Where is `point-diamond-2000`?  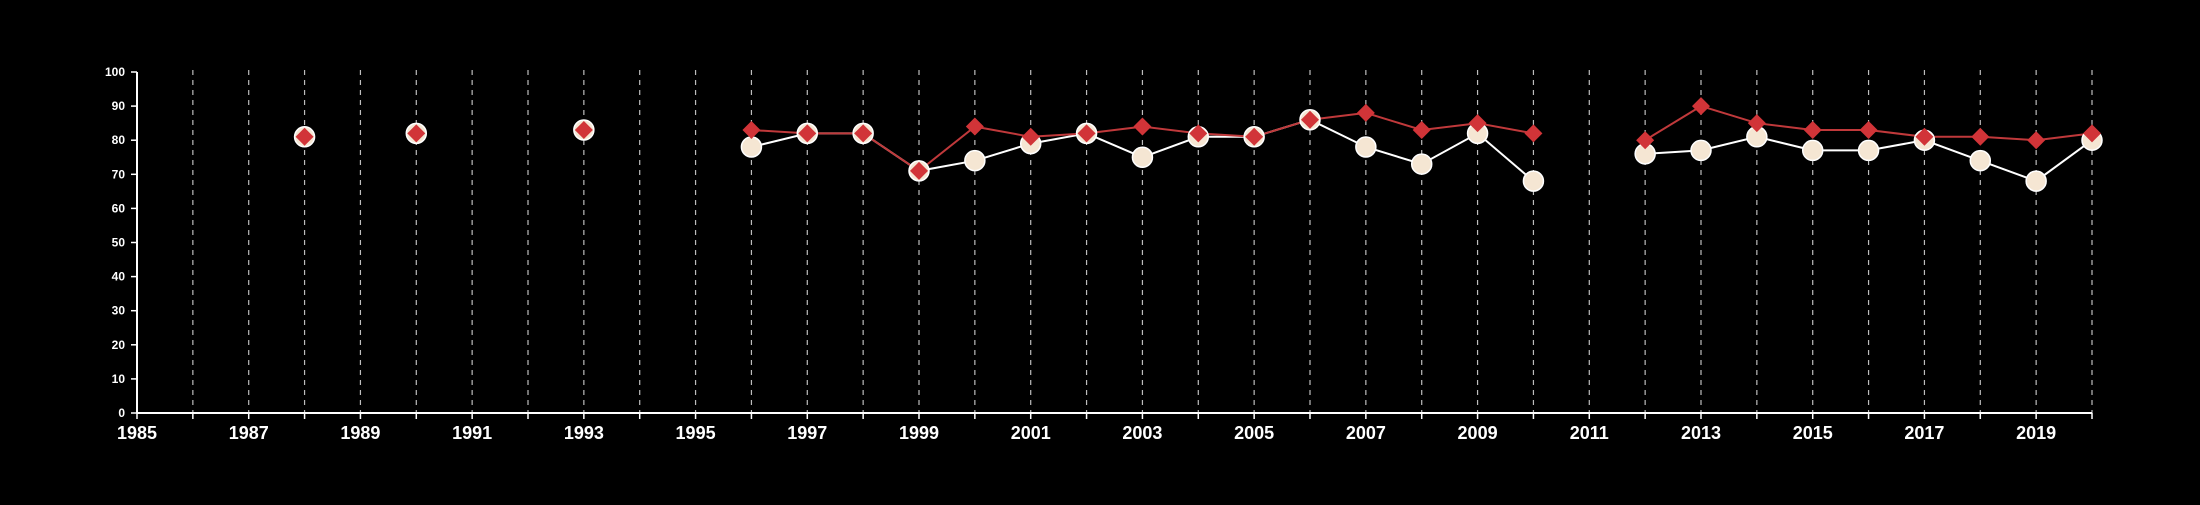
point-diamond-2000 is located at coordinates (974, 126).